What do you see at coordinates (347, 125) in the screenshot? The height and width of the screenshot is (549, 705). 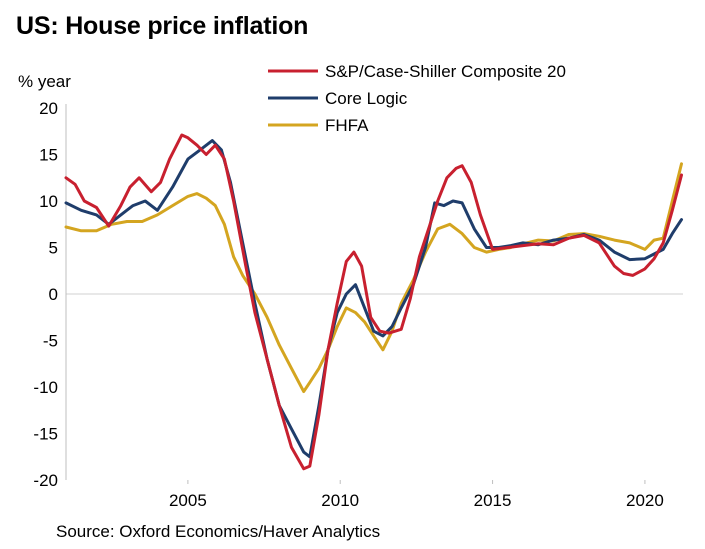 I see `legend-label: FHFA` at bounding box center [347, 125].